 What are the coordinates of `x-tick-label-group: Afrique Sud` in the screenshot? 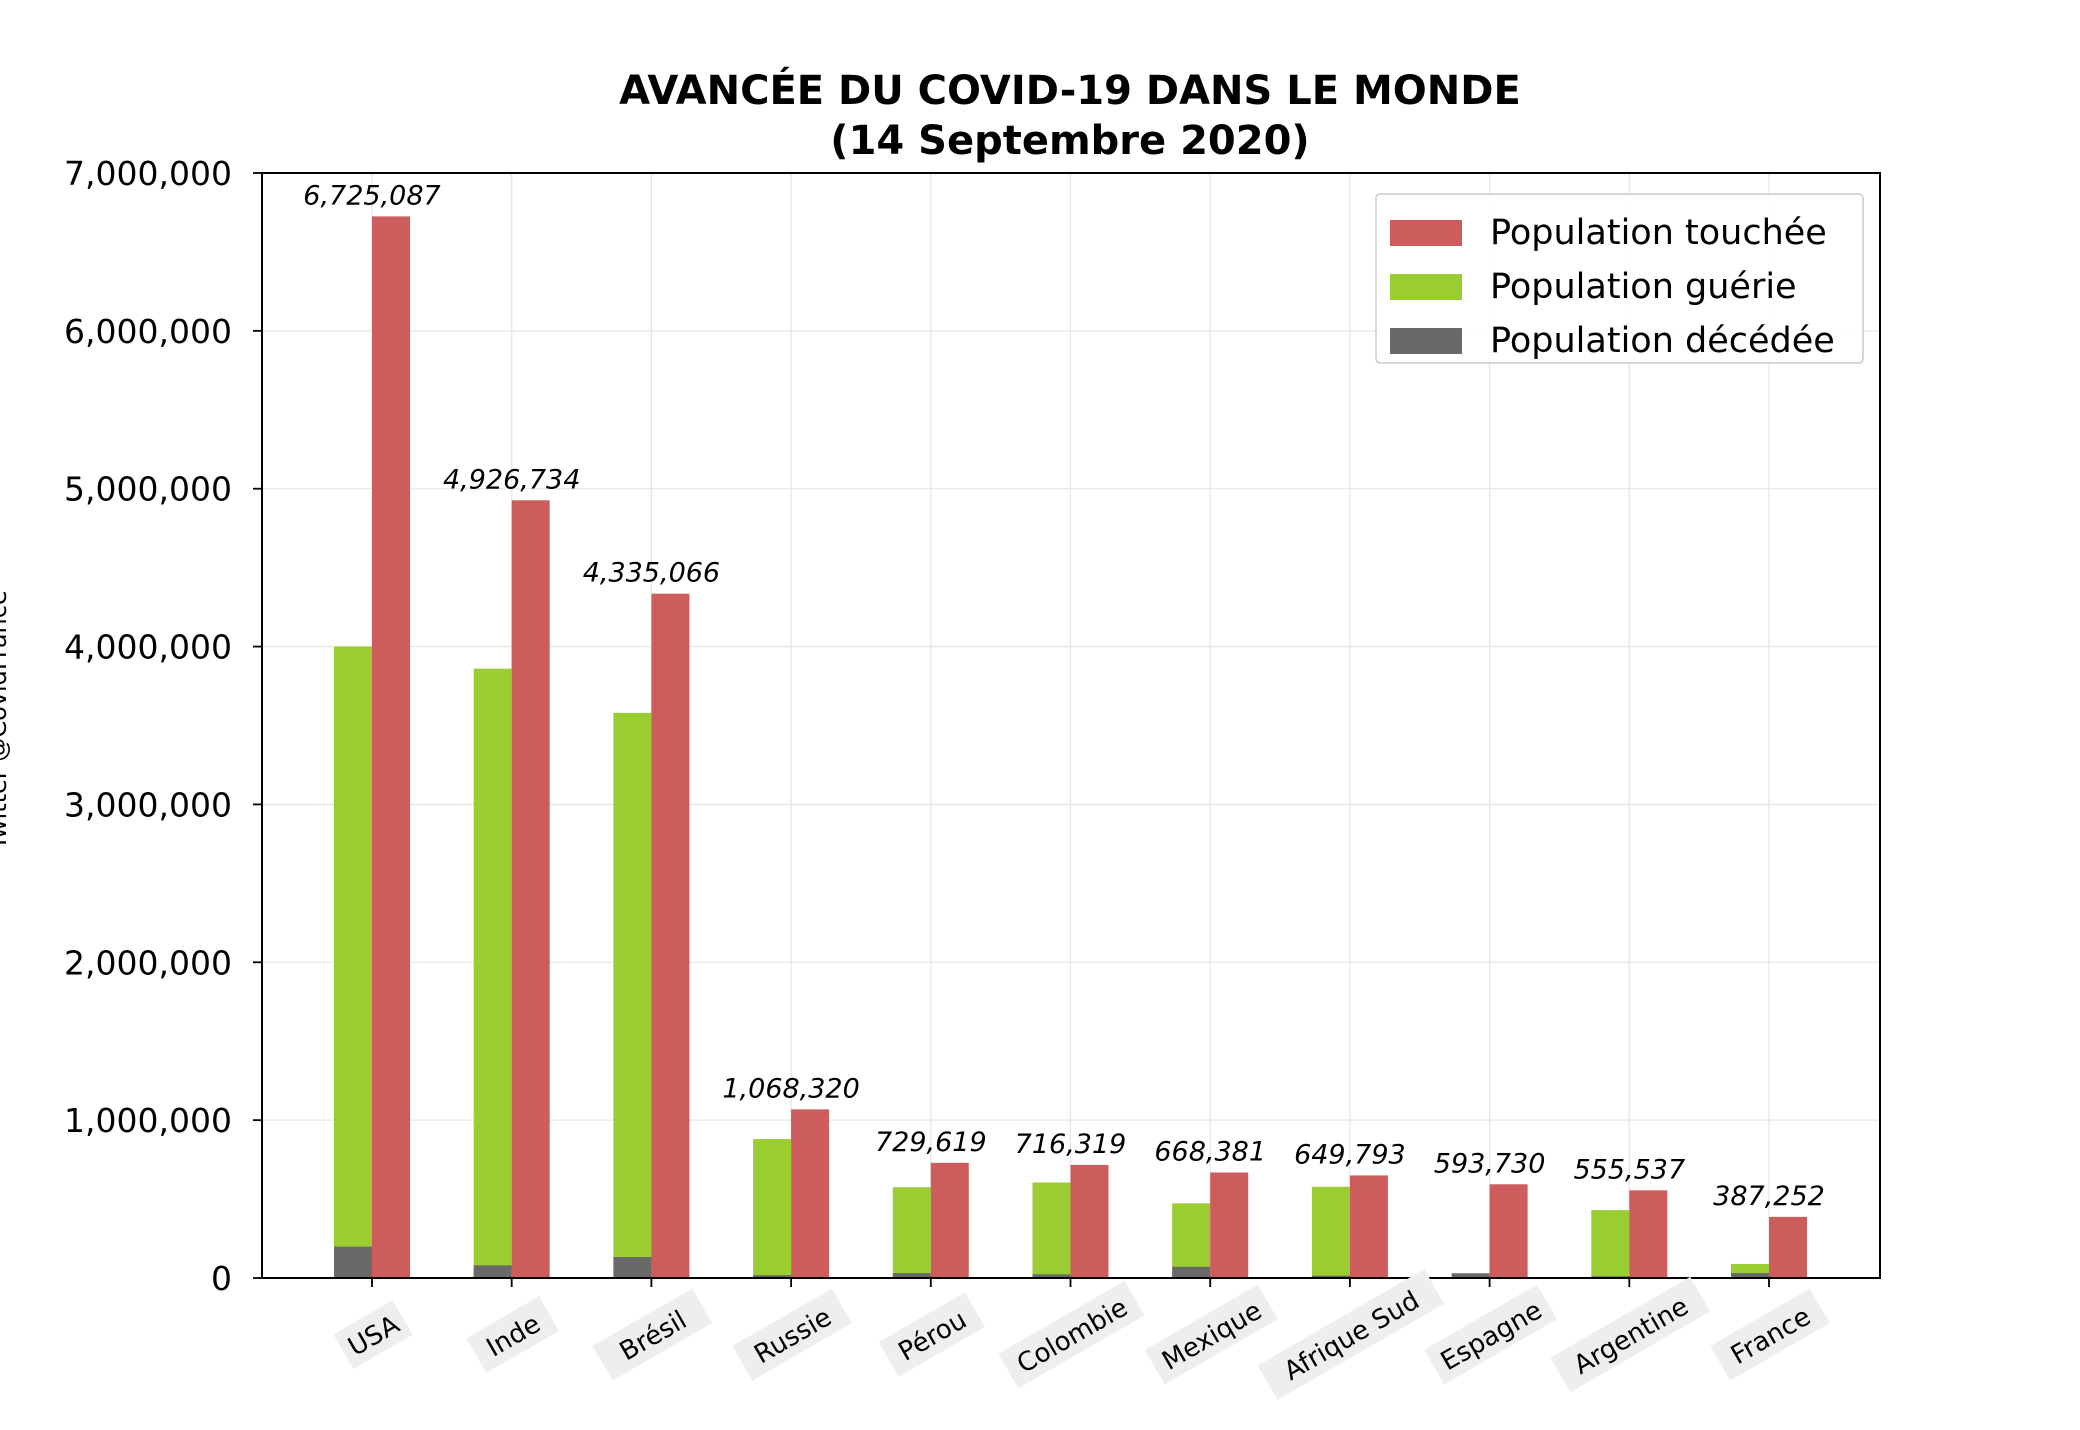 It's located at (1351, 1334).